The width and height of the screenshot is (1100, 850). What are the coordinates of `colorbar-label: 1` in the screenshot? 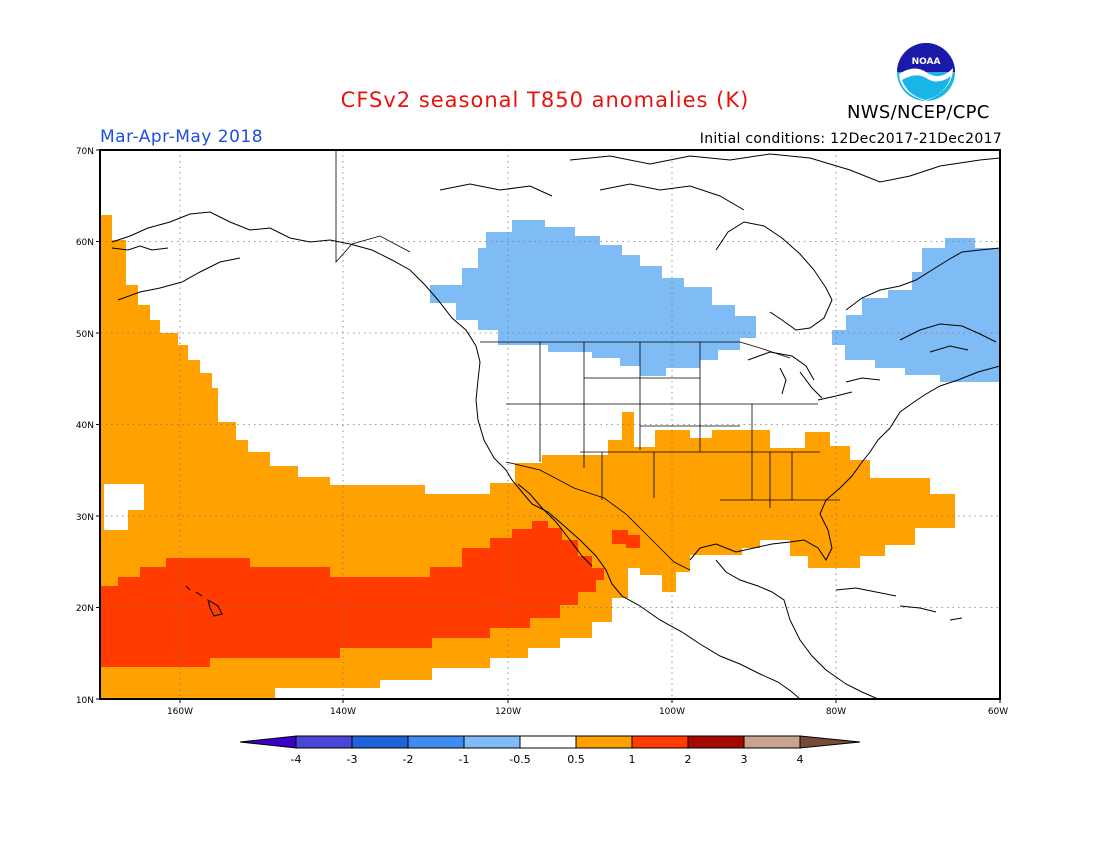 It's located at (632, 759).